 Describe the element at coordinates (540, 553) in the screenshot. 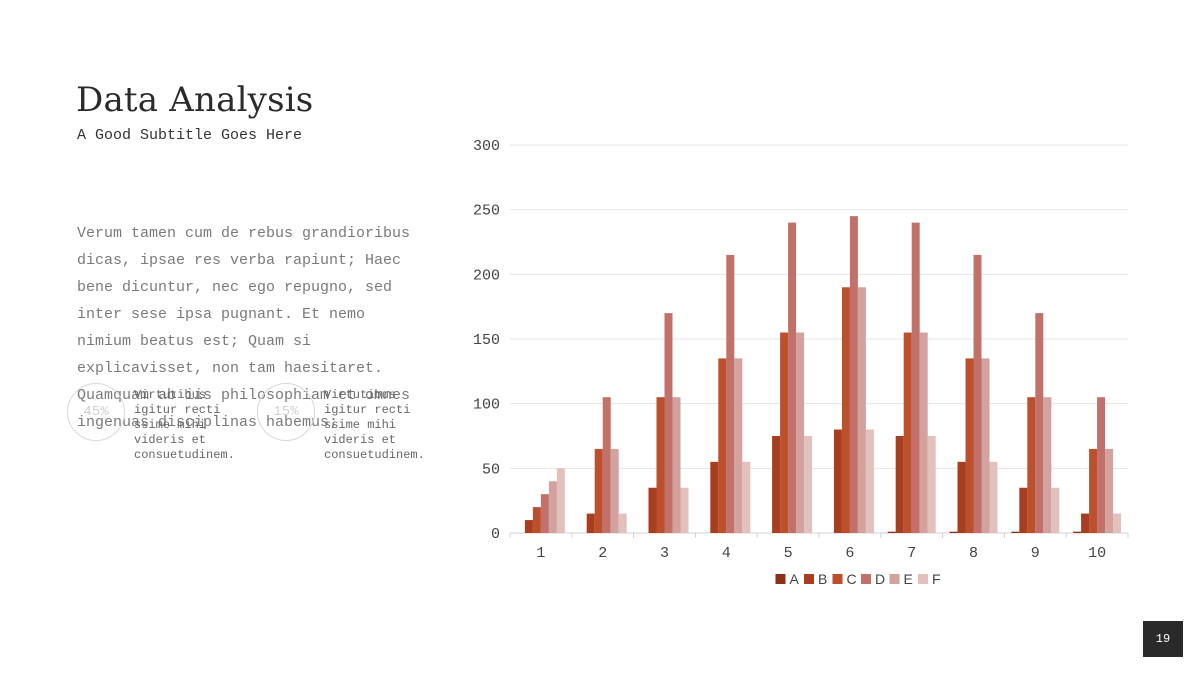

I see `x-tick-label: 1` at that location.